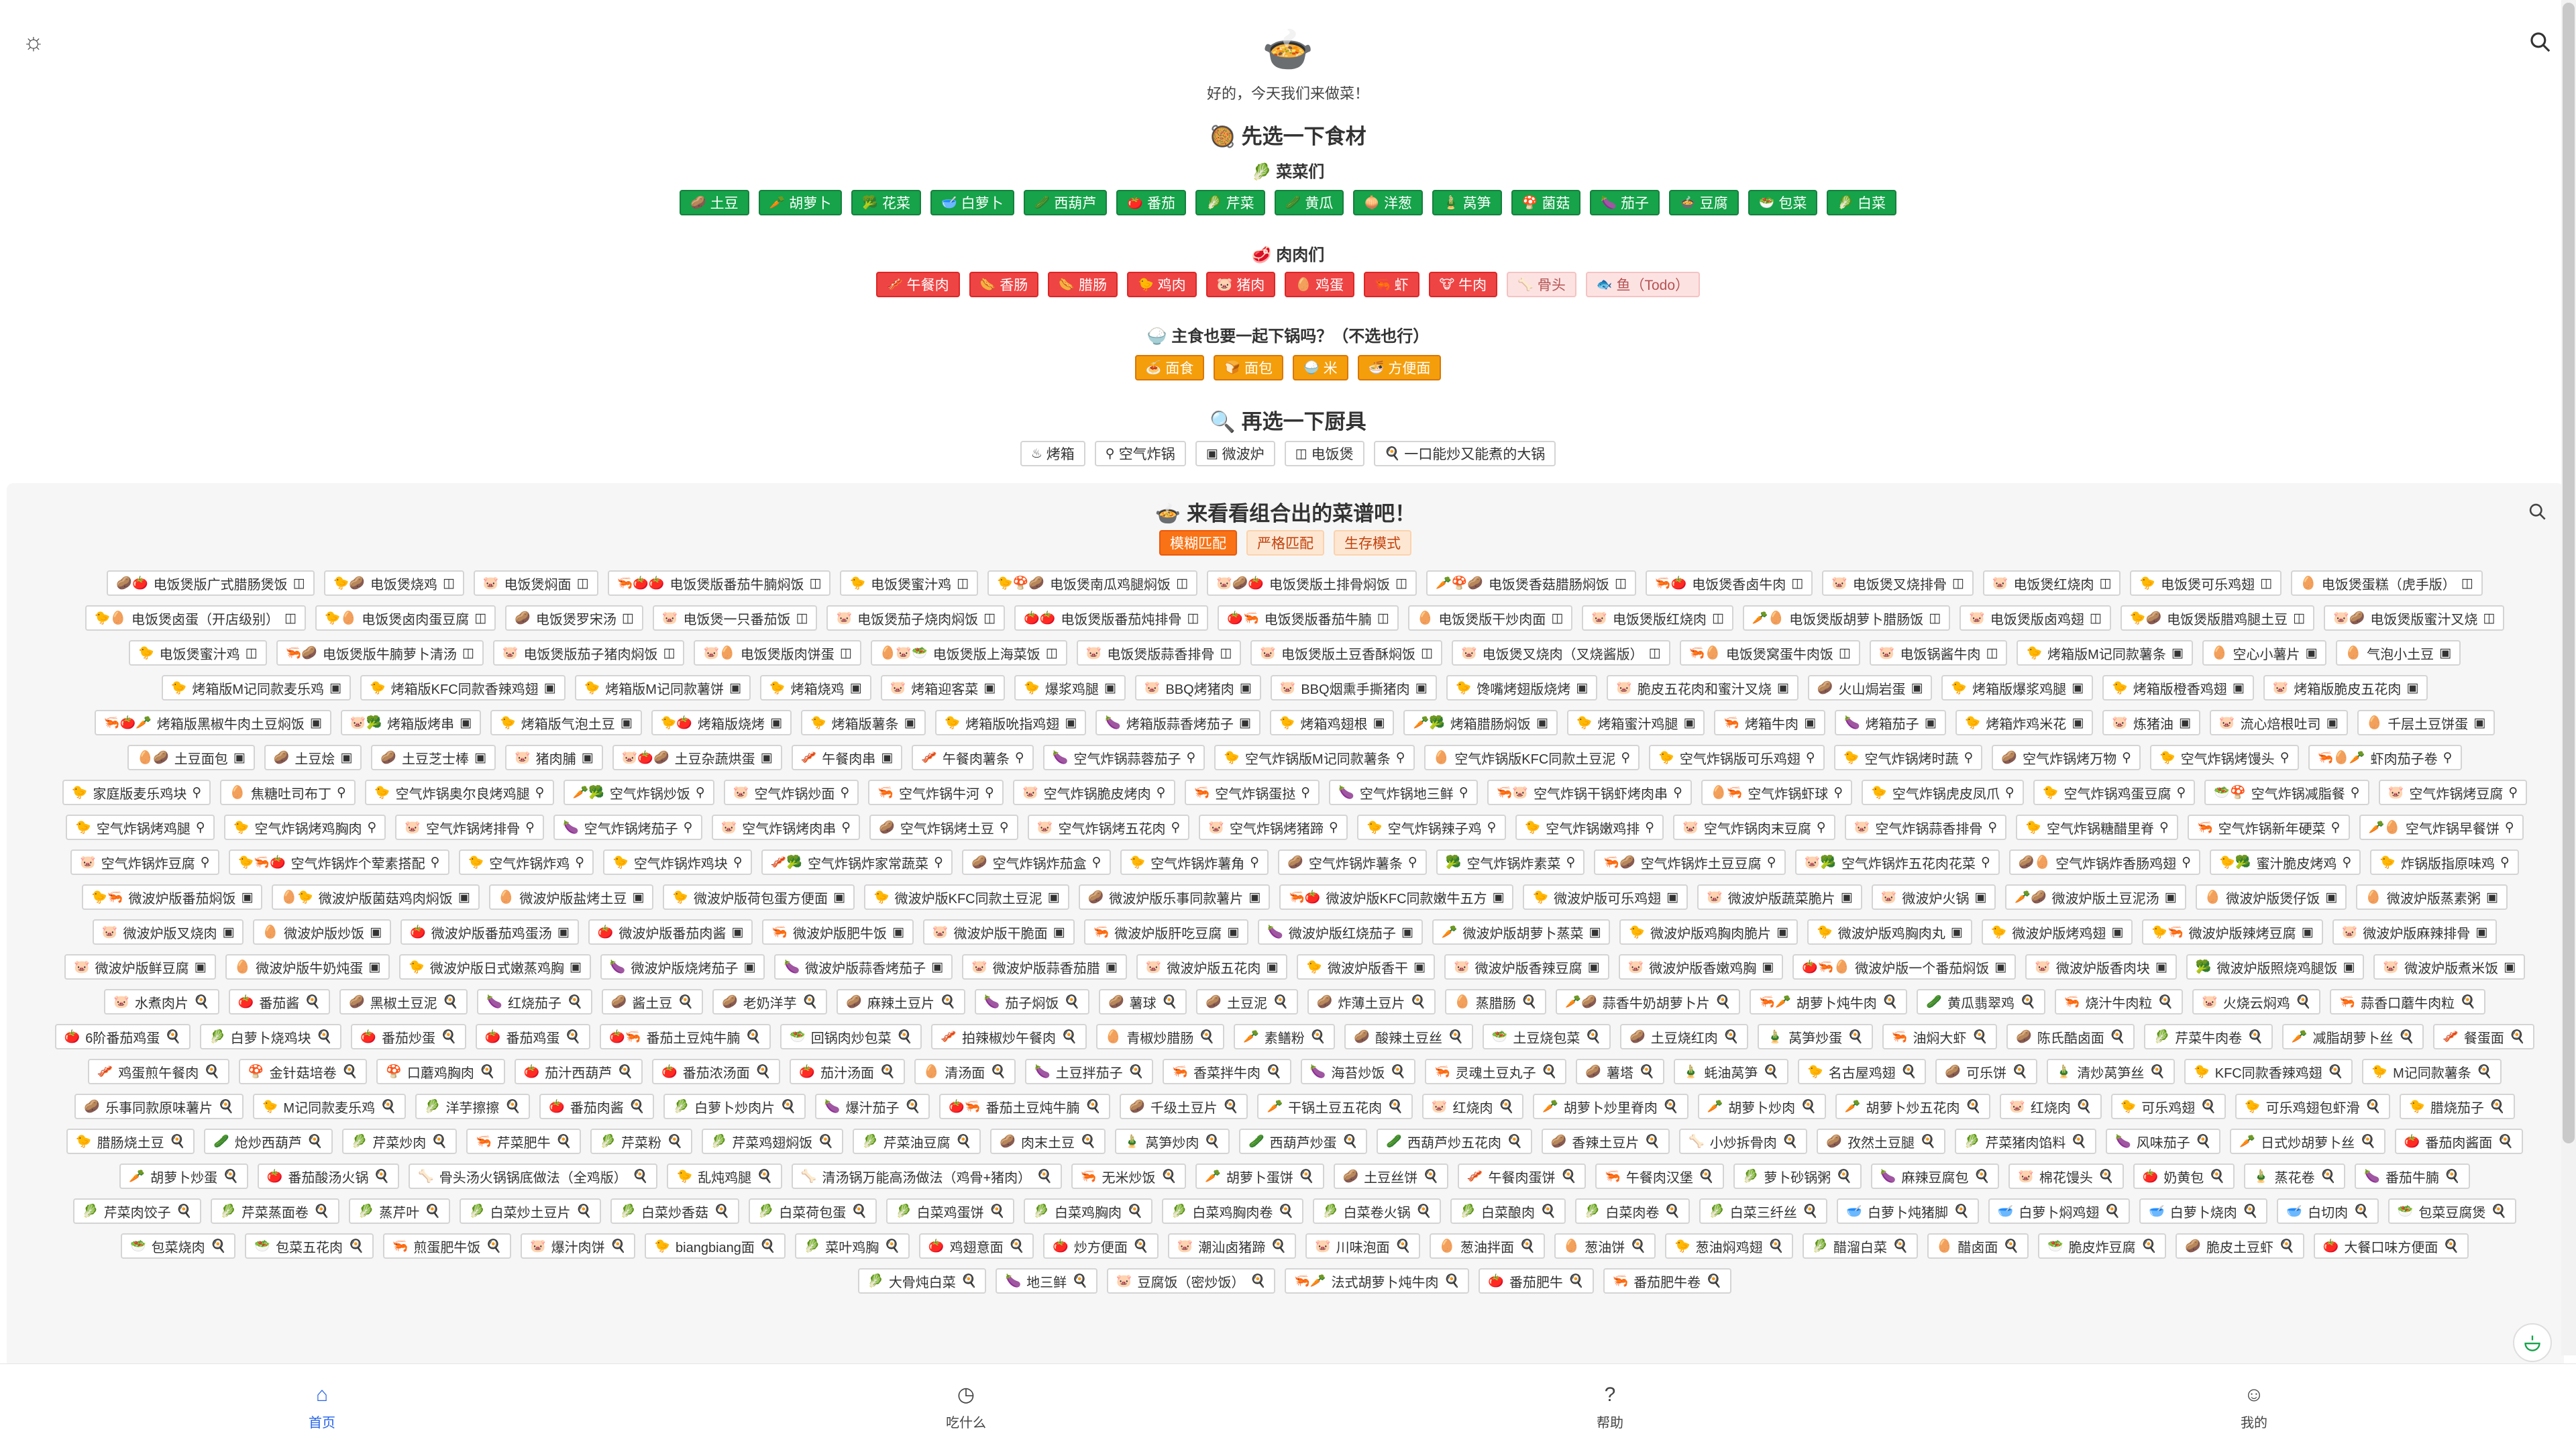 Image resolution: width=2576 pixels, height=1450 pixels. What do you see at coordinates (1408, 1036) in the screenshot?
I see `recipe-chip: 🥔 酸辣土豆丝 🍳` at bounding box center [1408, 1036].